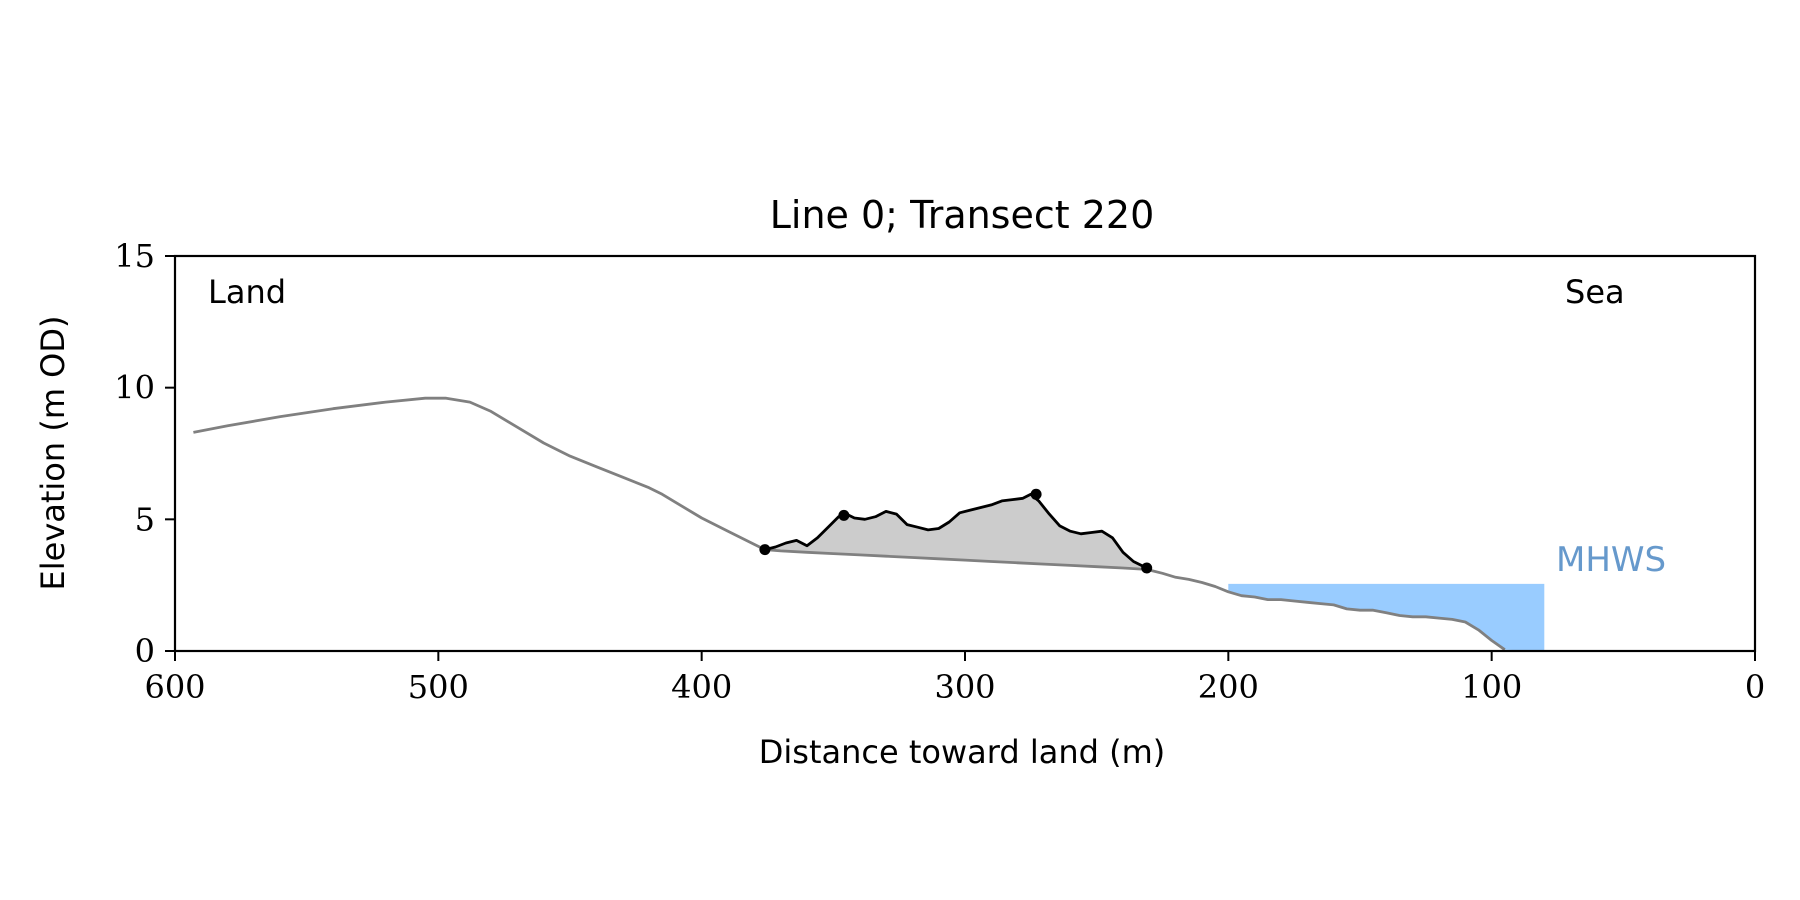  Describe the element at coordinates (962, 752) in the screenshot. I see `x-axis-label: Distance toward land (m)` at that location.